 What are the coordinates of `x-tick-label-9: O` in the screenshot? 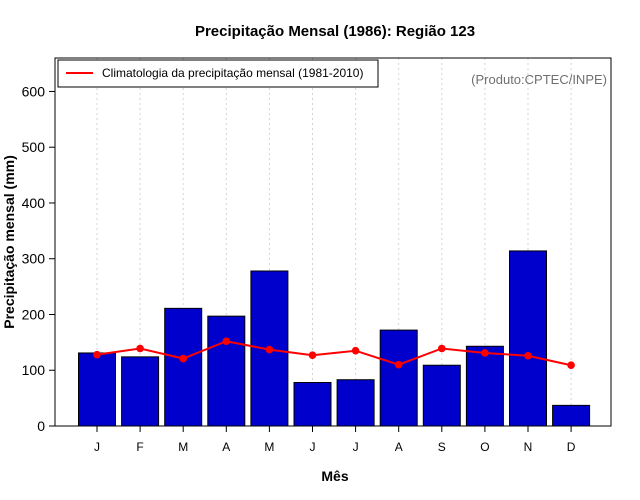 It's located at (484, 447).